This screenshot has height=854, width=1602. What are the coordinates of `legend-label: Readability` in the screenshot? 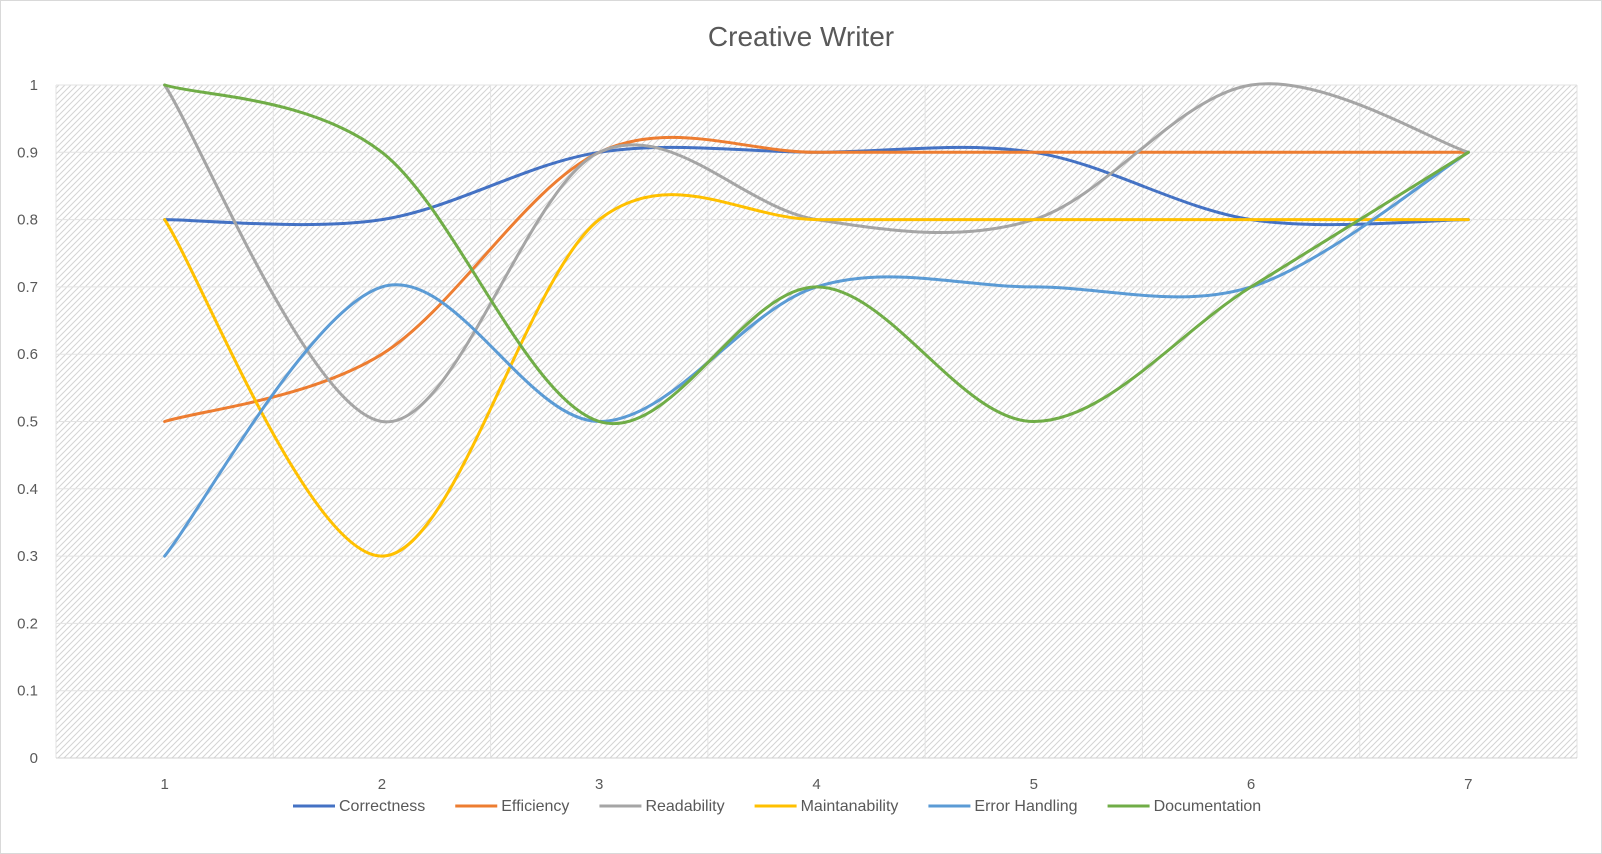 It's located at (684, 806).